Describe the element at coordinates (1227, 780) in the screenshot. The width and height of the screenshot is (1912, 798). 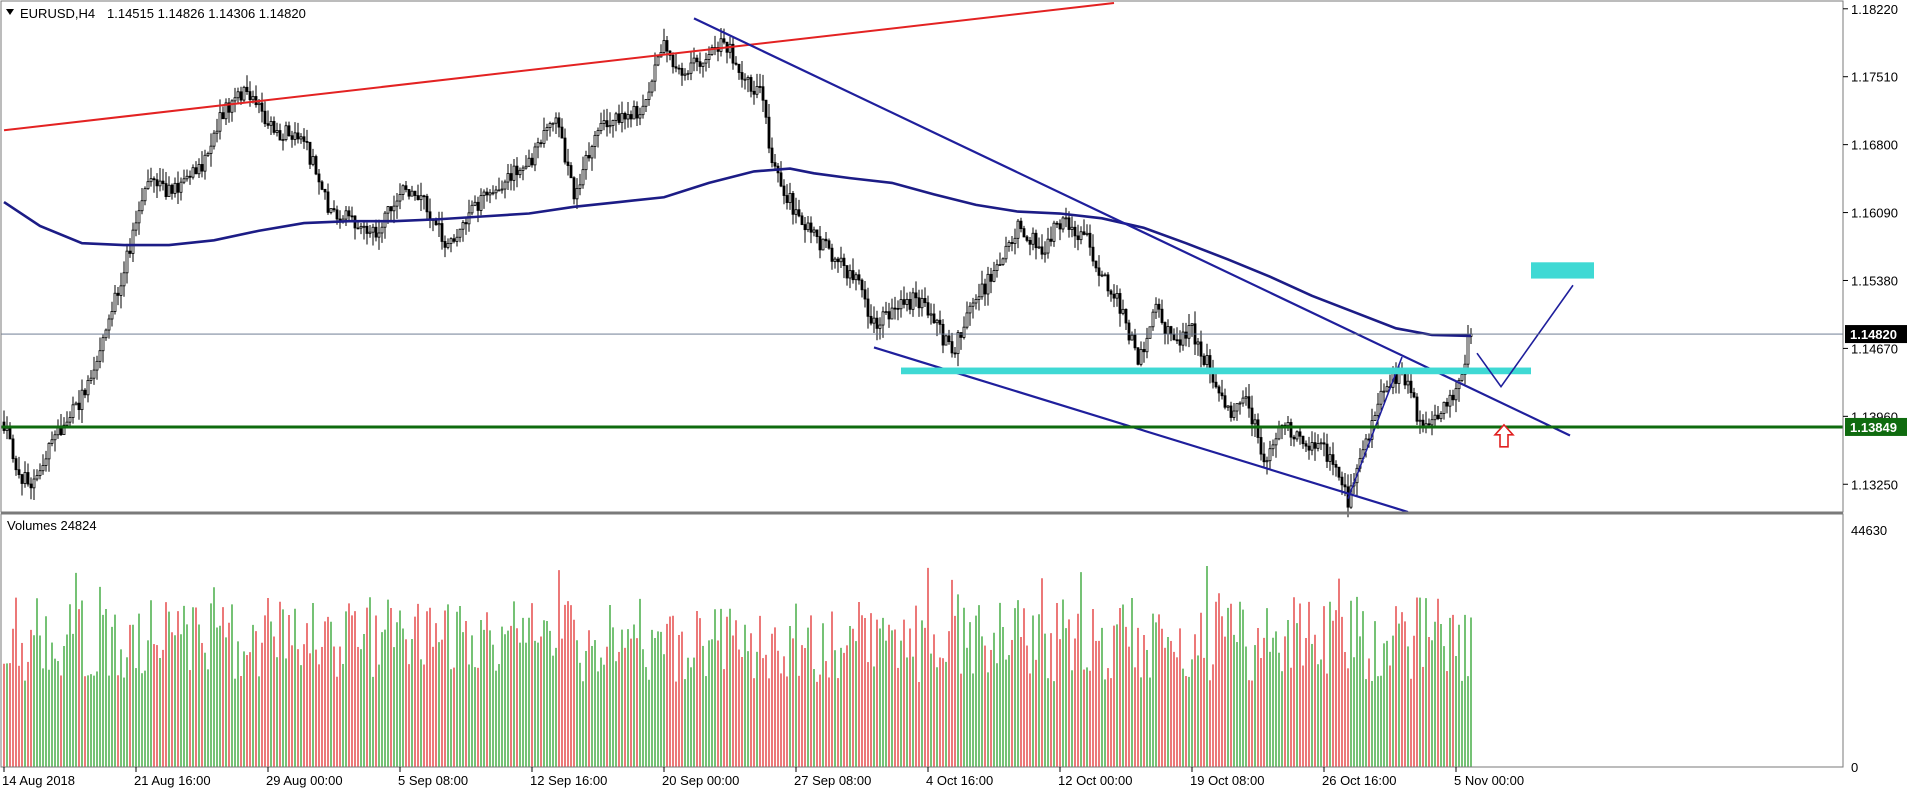
I see `time-tick-label: 19 Oct 08:00` at that location.